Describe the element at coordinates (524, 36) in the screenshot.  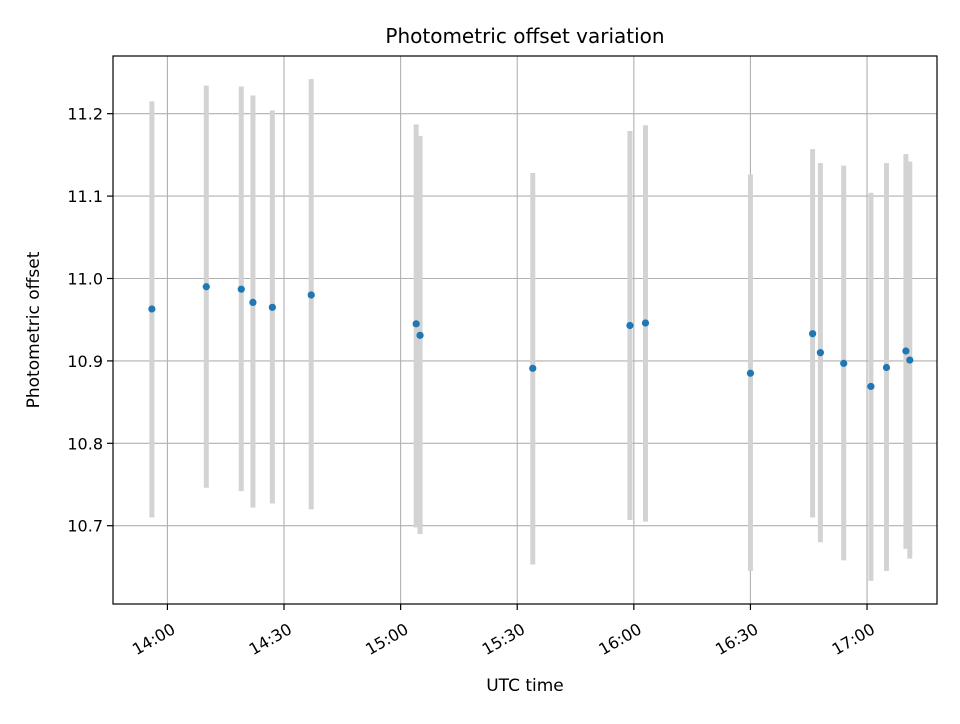
I see `chart-title: Photometric offset variation` at that location.